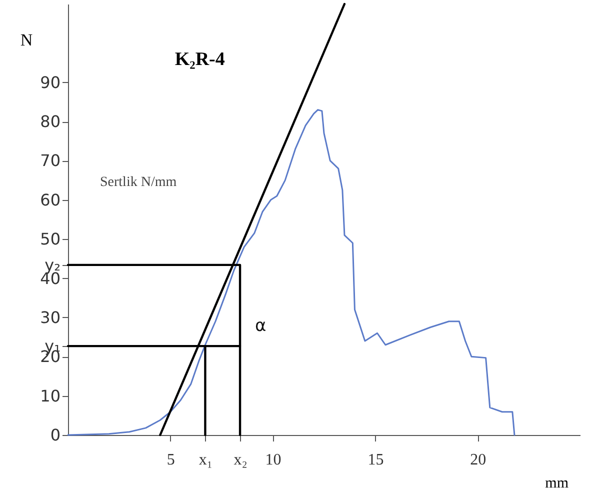 This screenshot has width=593, height=501. What do you see at coordinates (50, 160) in the screenshot?
I see `y-tick-label: 70` at bounding box center [50, 160].